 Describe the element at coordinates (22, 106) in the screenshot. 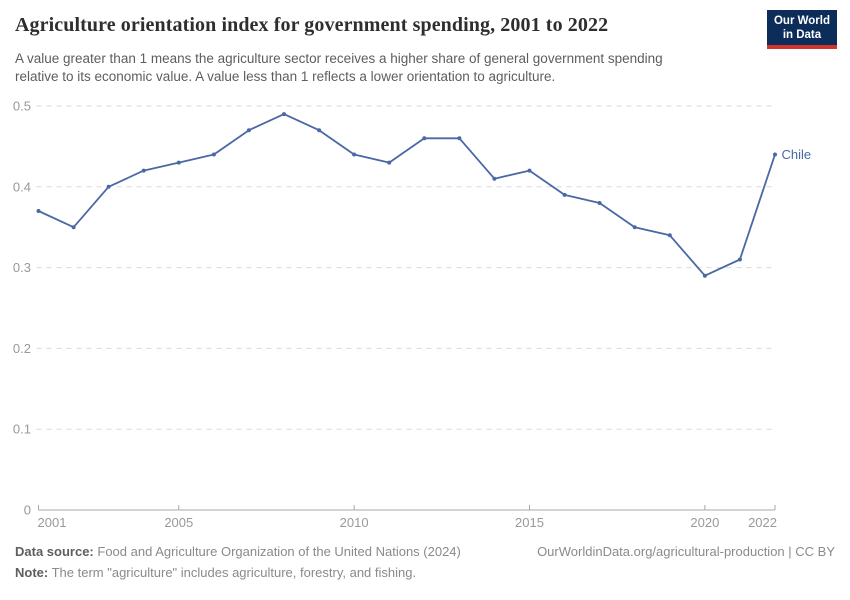

I see `y-tick-label: 0.5` at that location.